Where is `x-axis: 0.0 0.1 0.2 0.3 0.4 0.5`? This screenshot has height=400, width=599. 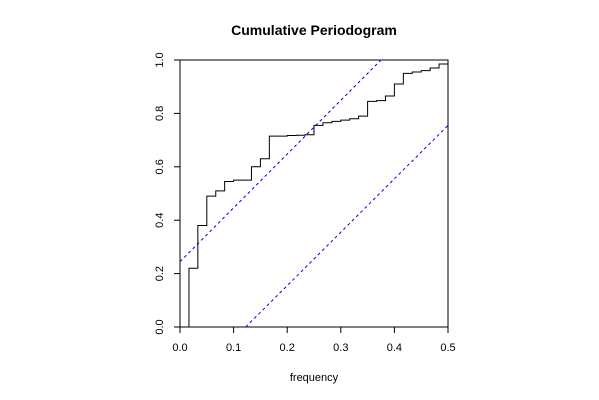
x-axis: 0.0 0.1 0.2 0.3 0.4 0.5 is located at coordinates (314, 340).